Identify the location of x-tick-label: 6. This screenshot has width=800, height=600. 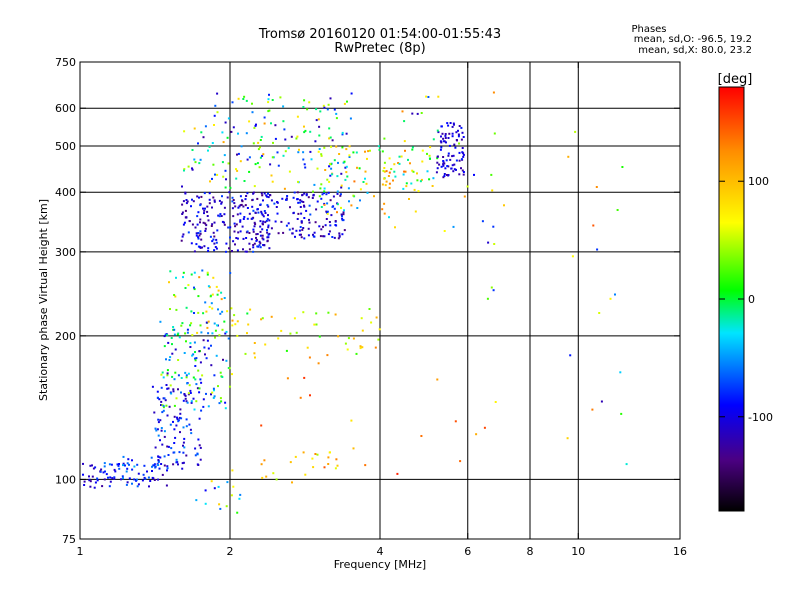
(467, 551).